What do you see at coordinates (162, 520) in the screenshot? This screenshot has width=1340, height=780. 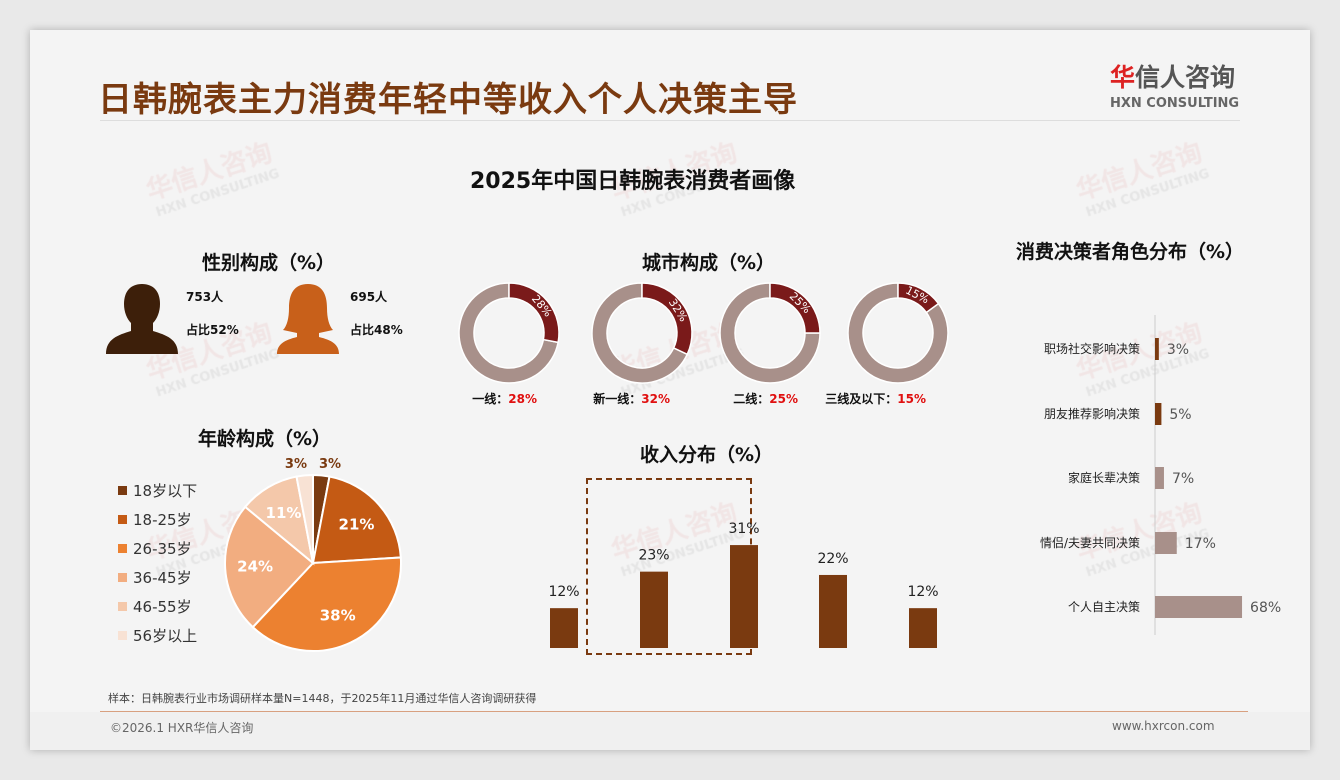 I see `legend-label: 18-25岁` at bounding box center [162, 520].